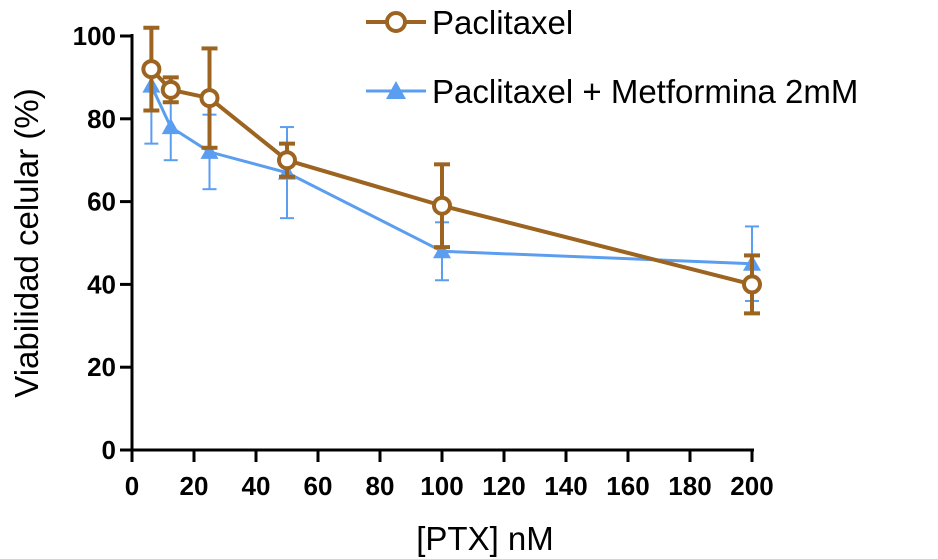 This screenshot has width=938, height=559. What do you see at coordinates (380, 486) in the screenshot?
I see `x-tick-label: 80` at bounding box center [380, 486].